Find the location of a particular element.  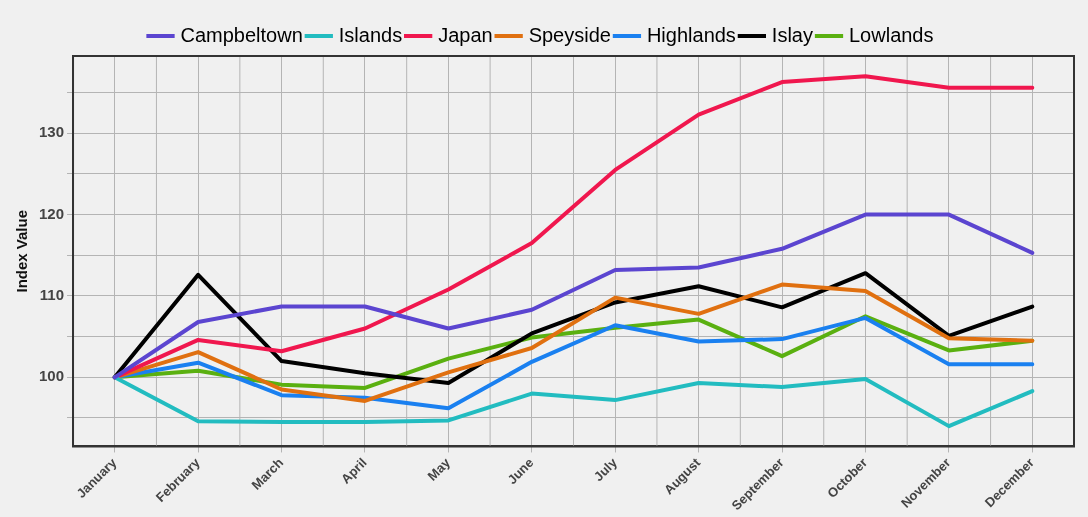

legend-label: Japan is located at coordinates (465, 34).